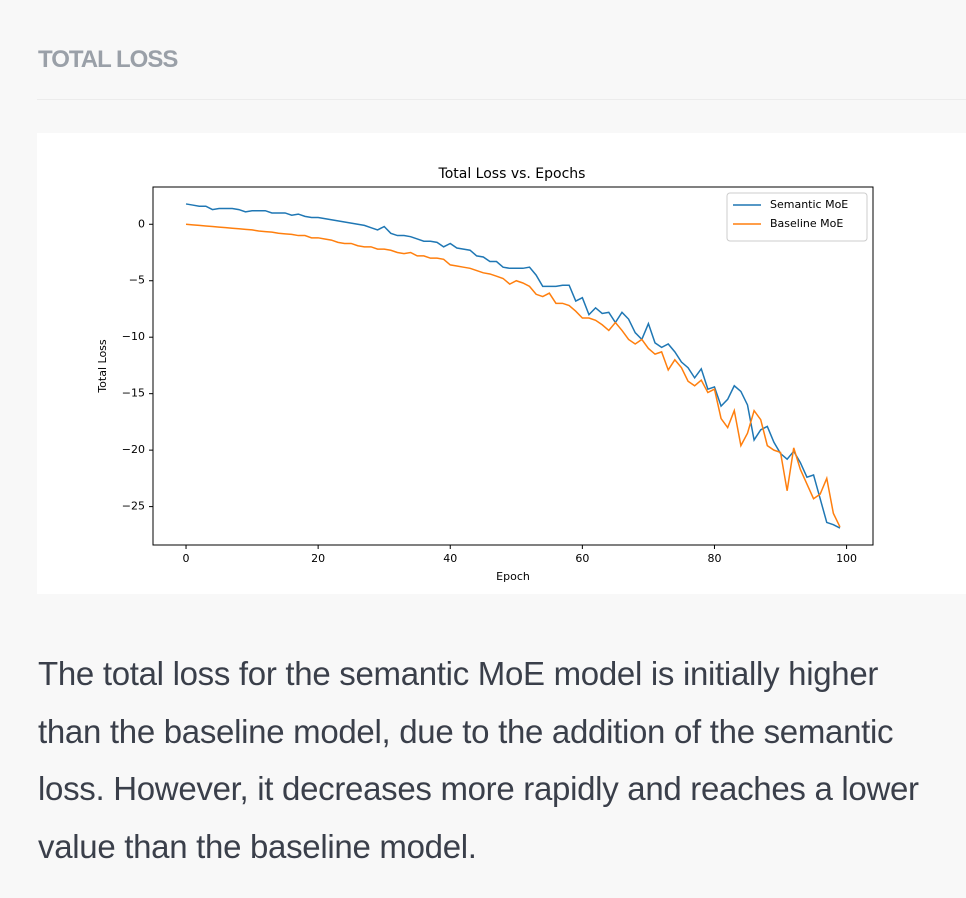 The image size is (966, 898). What do you see at coordinates (133, 506) in the screenshot?
I see `y-tick-label: −25` at bounding box center [133, 506].